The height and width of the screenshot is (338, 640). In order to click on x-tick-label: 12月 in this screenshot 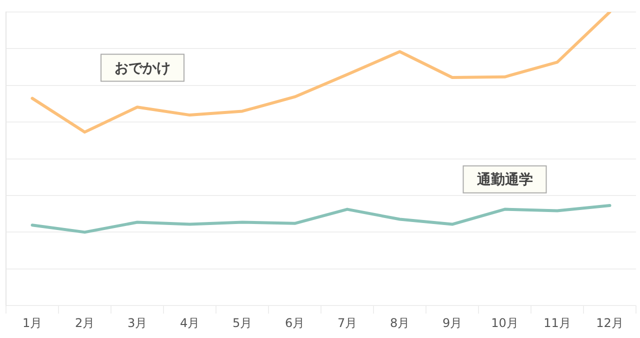, I will do `click(610, 323)`.